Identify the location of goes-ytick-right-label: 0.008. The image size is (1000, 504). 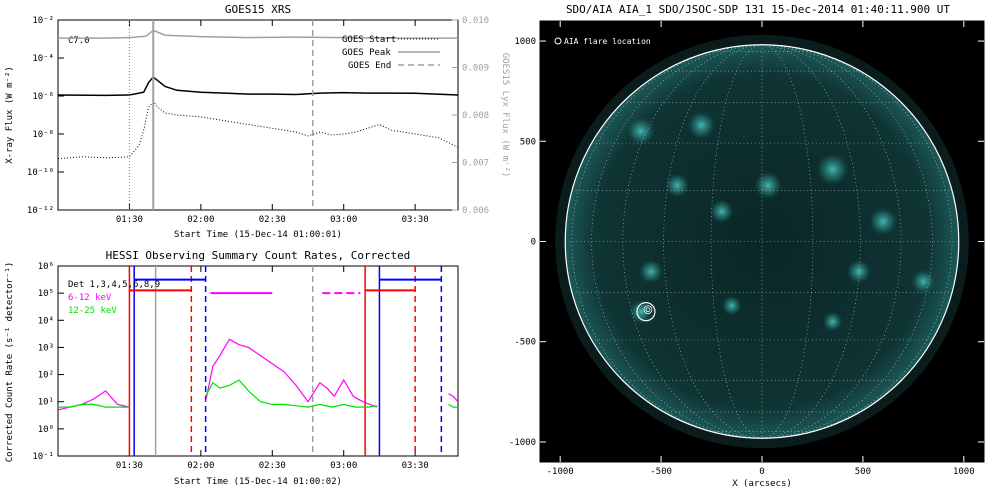
(475, 116).